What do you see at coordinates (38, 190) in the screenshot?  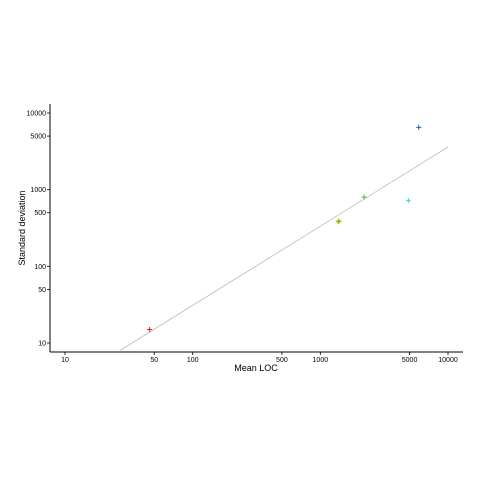 I see `y-tick-label: 1000` at bounding box center [38, 190].